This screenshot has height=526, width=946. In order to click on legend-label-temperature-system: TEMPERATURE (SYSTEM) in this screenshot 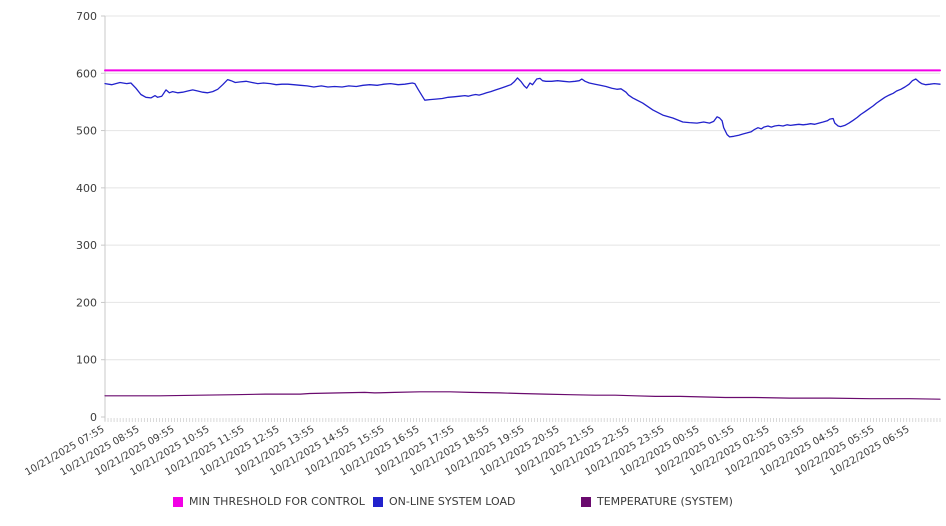, I will do `click(665, 501)`.